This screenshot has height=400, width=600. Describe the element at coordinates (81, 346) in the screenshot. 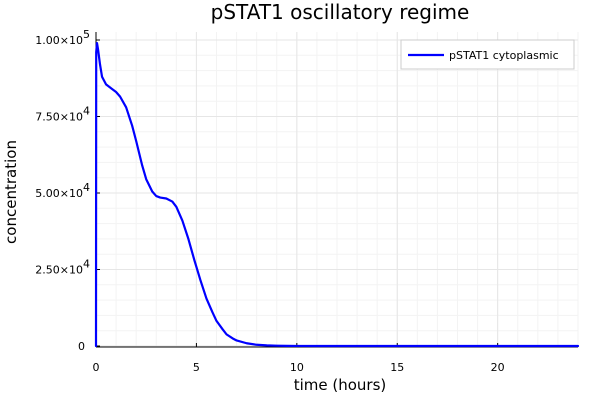

I see `y-tick-label: 0` at that location.